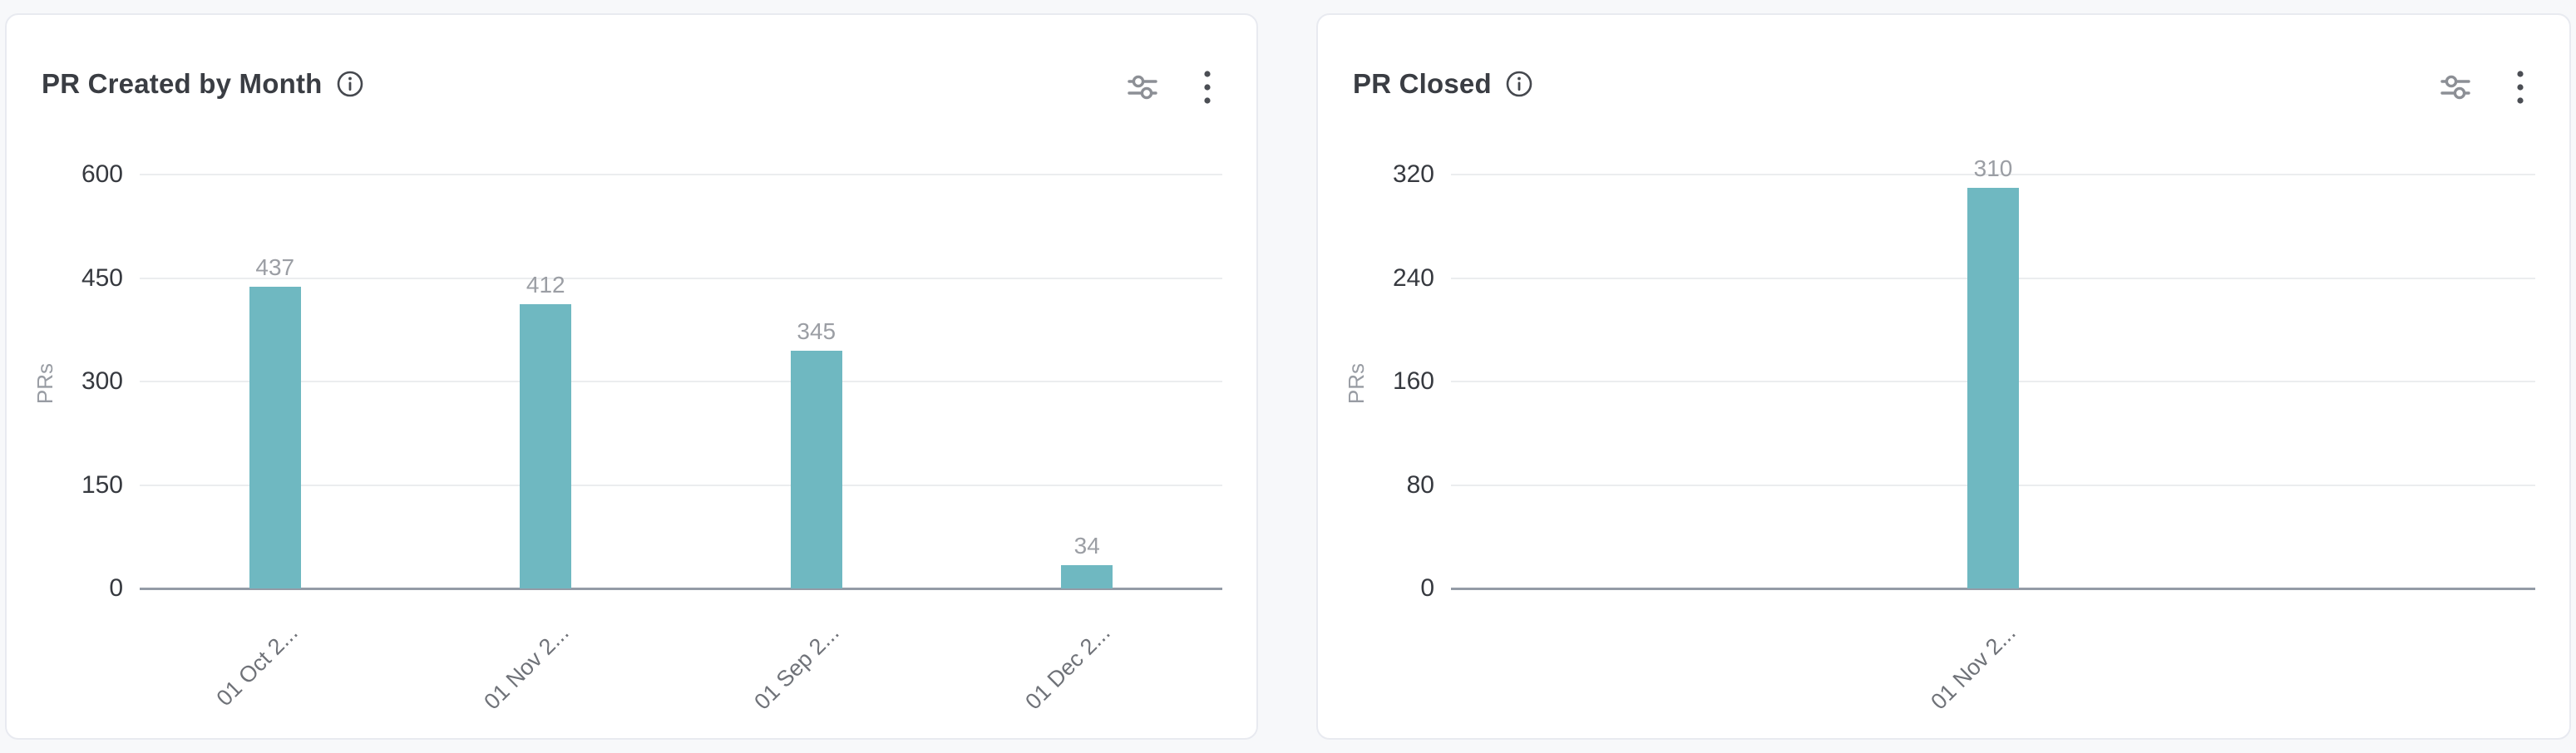 The height and width of the screenshot is (753, 2576). Describe the element at coordinates (1422, 83) in the screenshot. I see `card-title: PR Closed` at that location.